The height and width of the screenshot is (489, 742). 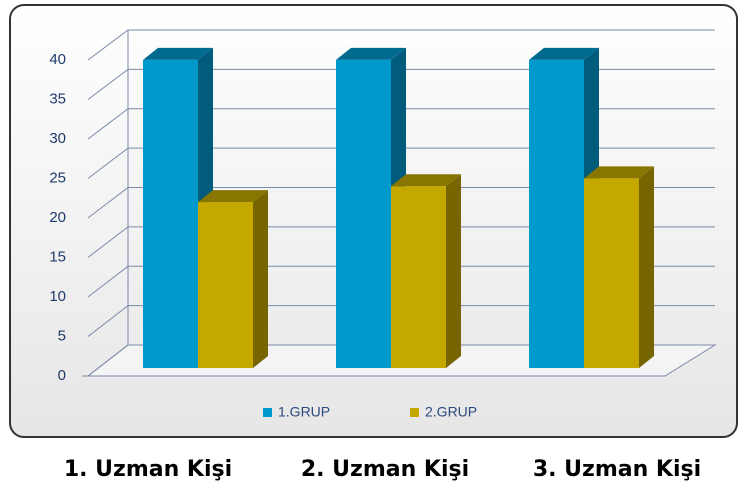 What do you see at coordinates (57, 217) in the screenshot?
I see `y-tick-label: 20` at bounding box center [57, 217].